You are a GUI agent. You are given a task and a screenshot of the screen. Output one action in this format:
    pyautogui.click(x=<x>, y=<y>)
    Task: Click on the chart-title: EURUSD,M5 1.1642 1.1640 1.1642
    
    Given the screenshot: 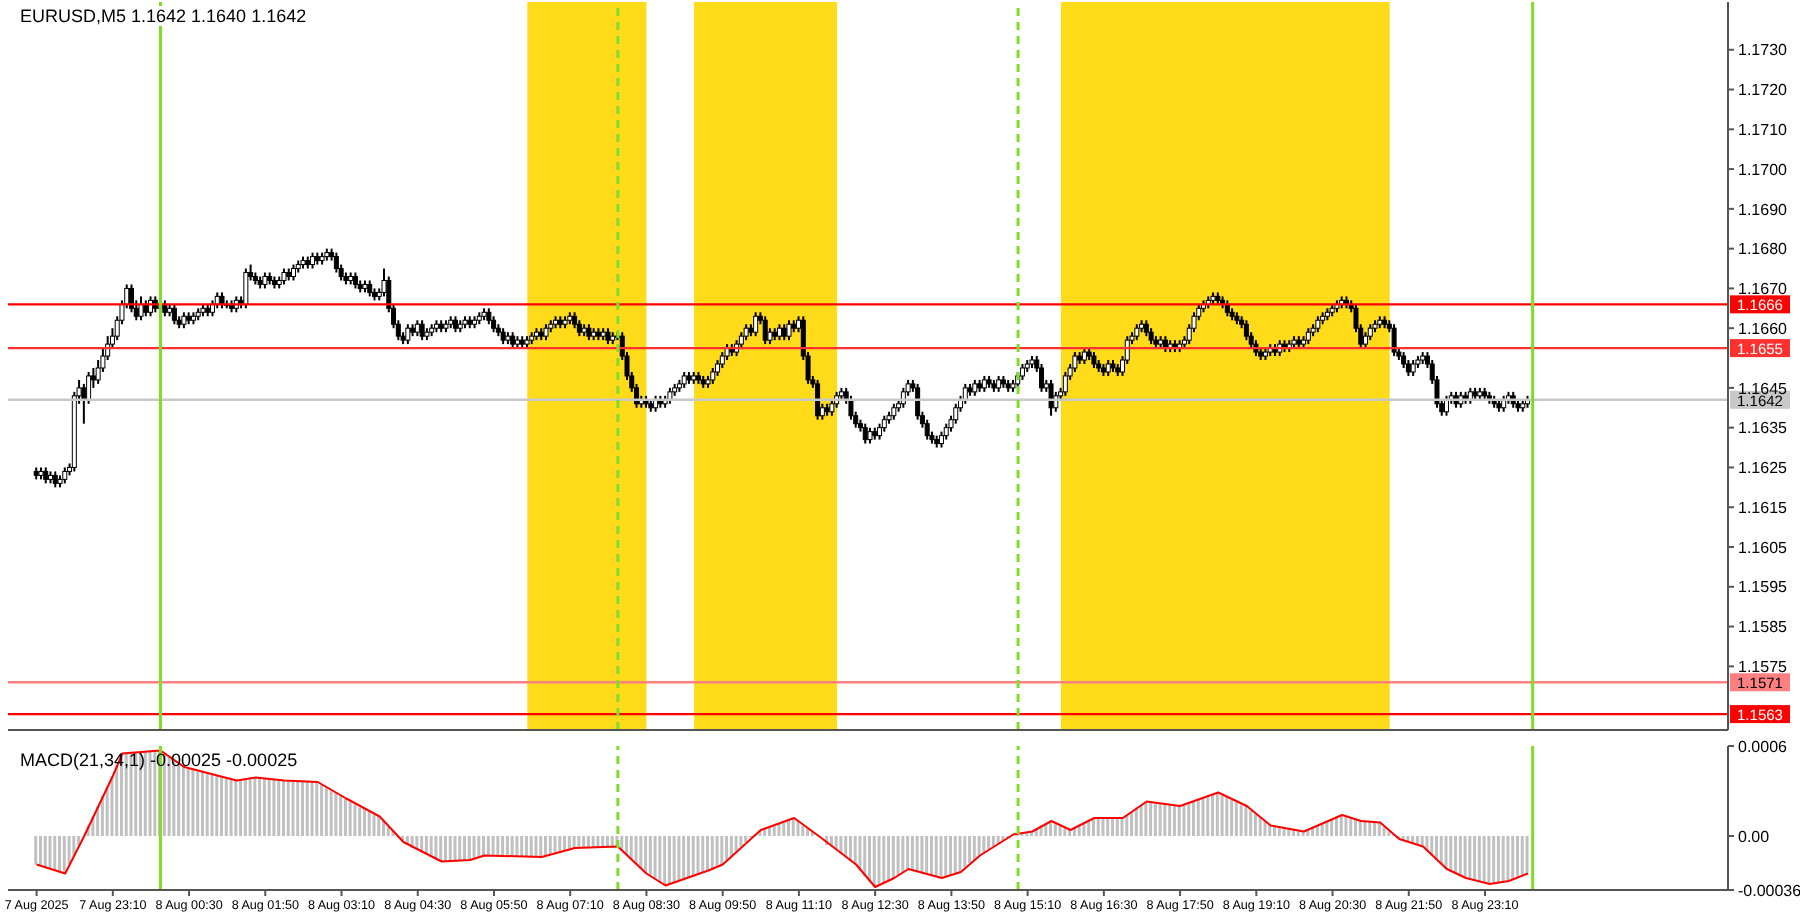 What is the action you would take?
    pyautogui.click(x=163, y=16)
    